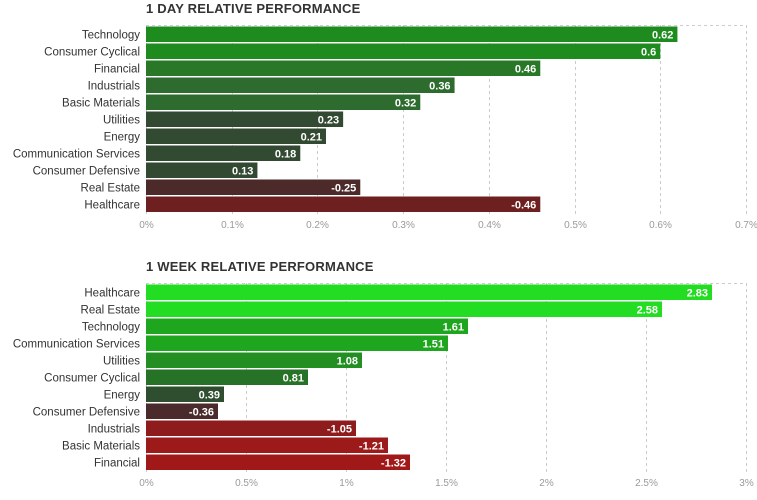 This screenshot has height=500, width=757. Describe the element at coordinates (453, 327) in the screenshot. I see `value-label: 1.61` at that location.